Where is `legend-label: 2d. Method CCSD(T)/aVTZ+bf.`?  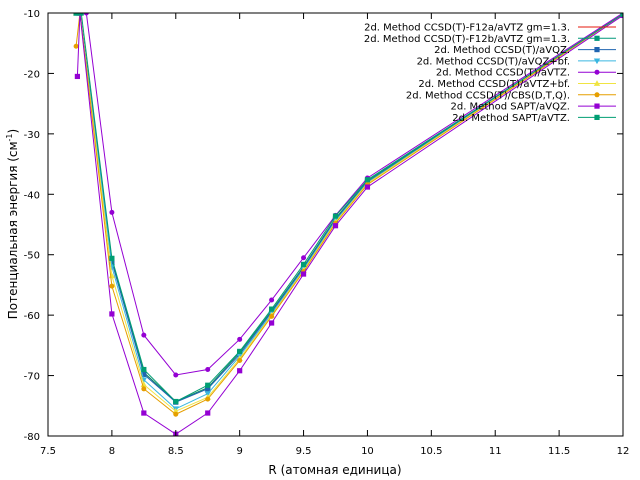 legend-label: 2d. Method CCSD(T)/aVTZ+bf. is located at coordinates (494, 84).